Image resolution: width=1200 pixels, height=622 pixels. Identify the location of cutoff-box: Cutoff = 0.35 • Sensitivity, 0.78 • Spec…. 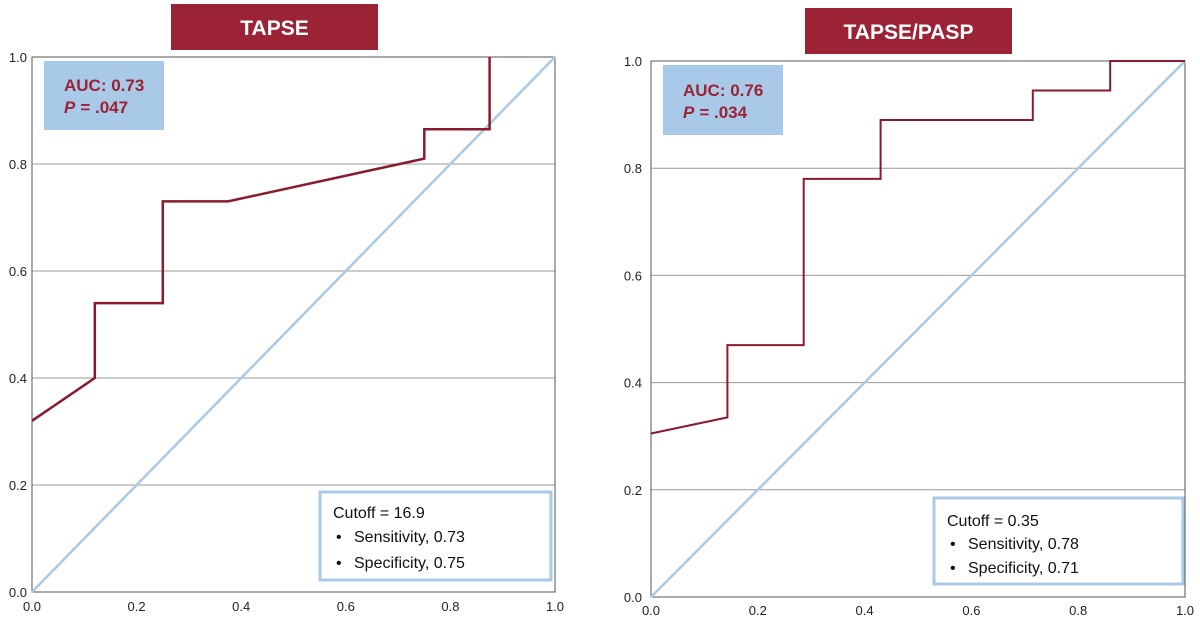
(1058, 541).